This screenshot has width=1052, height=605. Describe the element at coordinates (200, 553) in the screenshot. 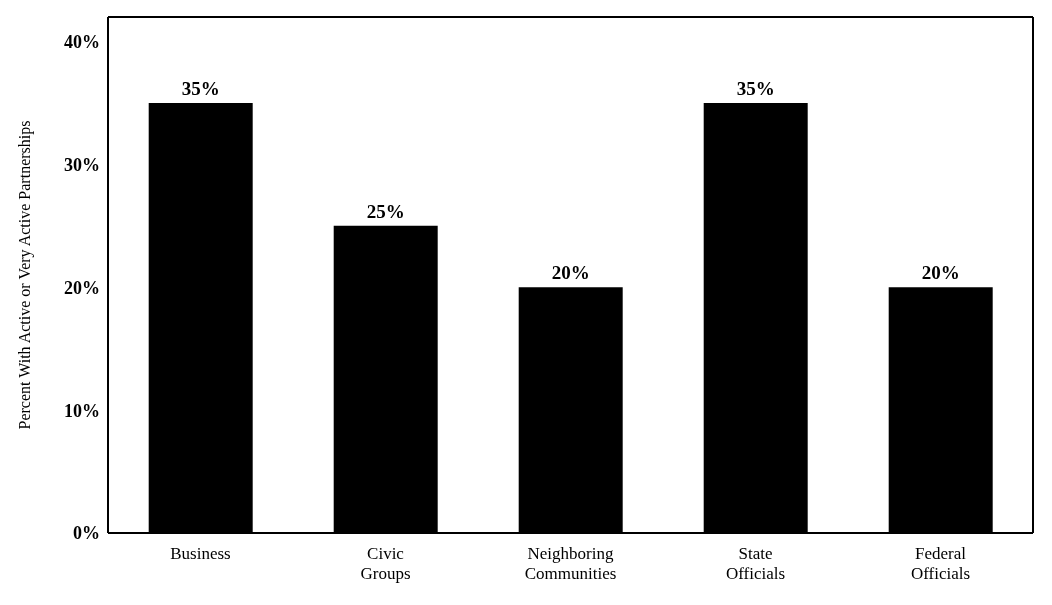

I see `x-tick-label: Business` at that location.